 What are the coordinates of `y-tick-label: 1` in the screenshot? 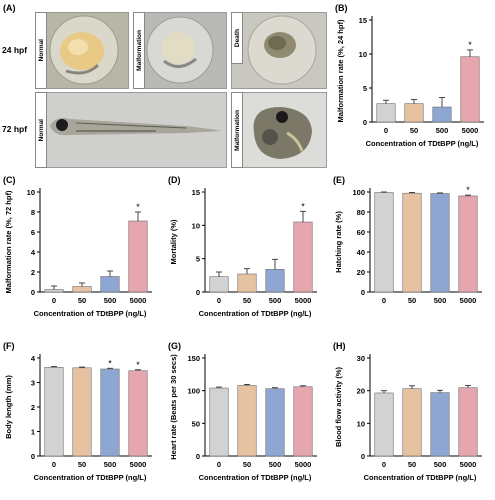 It's located at (33, 432).